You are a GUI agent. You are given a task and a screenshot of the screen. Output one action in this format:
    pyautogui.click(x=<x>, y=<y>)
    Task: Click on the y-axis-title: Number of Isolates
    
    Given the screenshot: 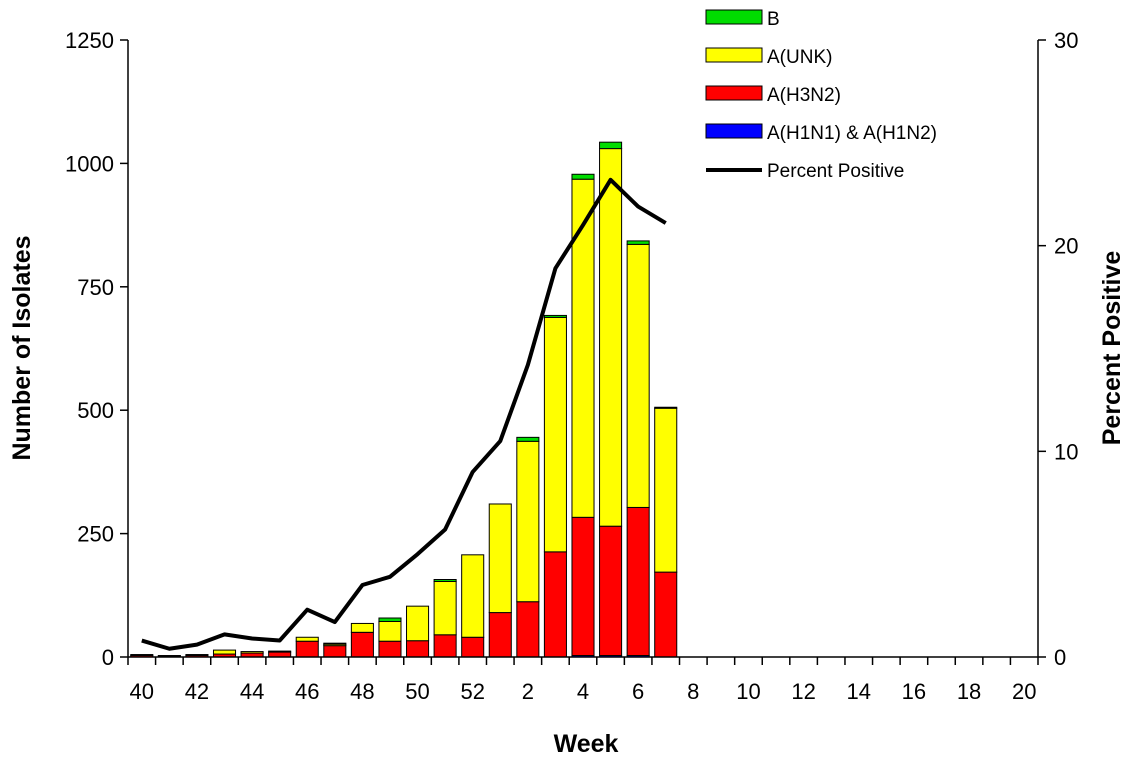 What is the action you would take?
    pyautogui.click(x=22, y=347)
    